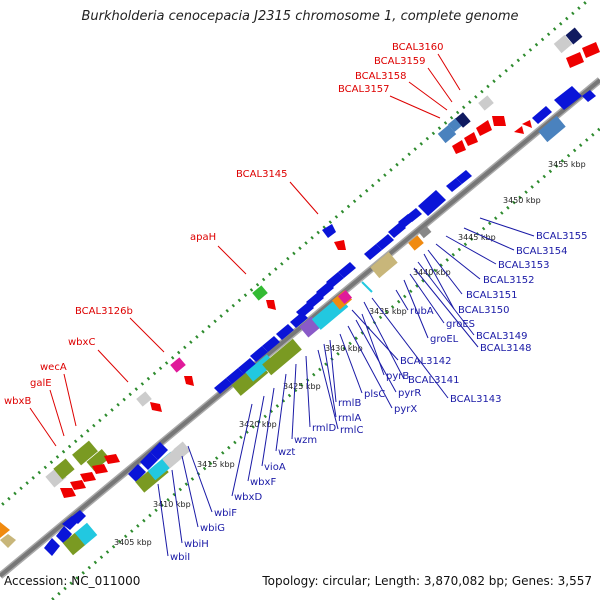  Describe the element at coordinates (351, 430) in the screenshot. I see `gene-label: rmlC` at that location.